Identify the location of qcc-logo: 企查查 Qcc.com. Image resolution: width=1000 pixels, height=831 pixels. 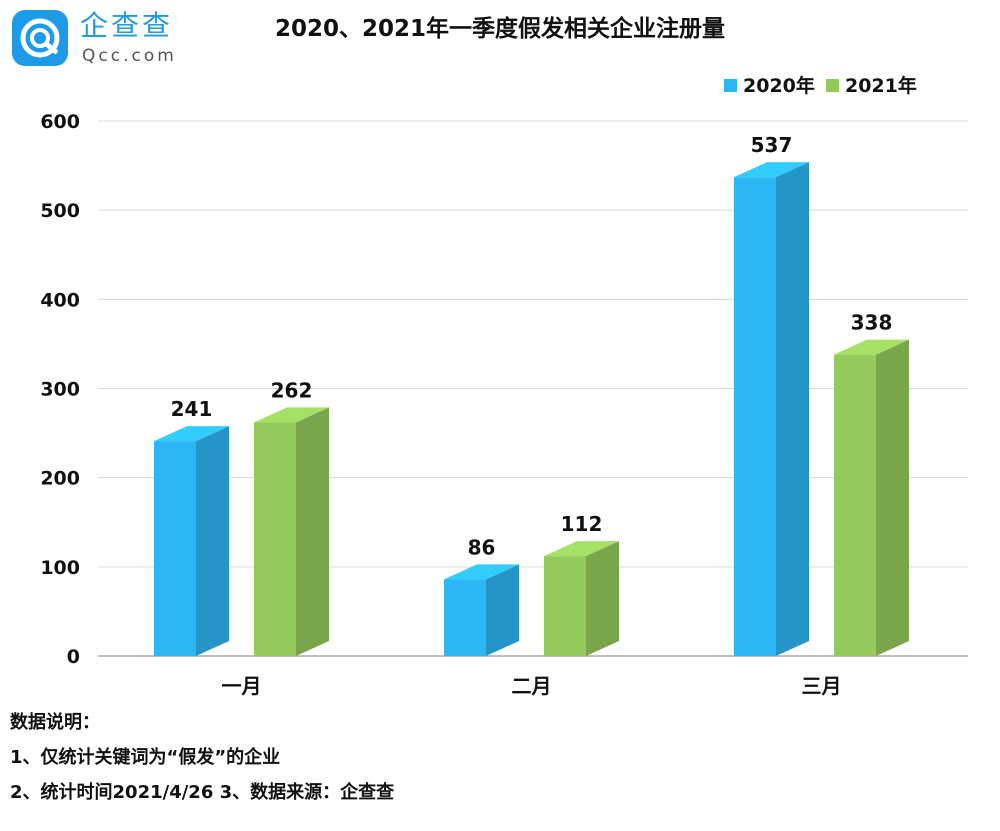
(100, 38).